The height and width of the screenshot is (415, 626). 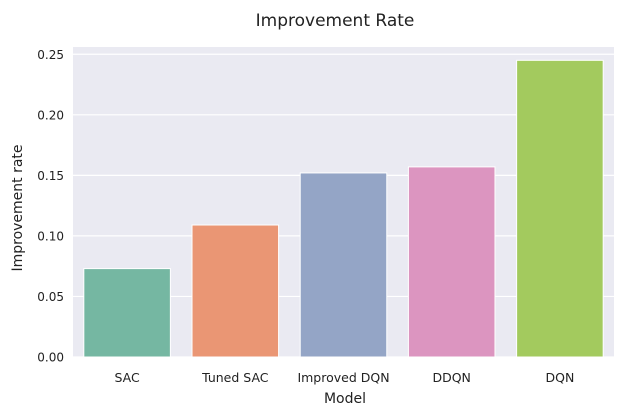 I want to click on y-axis-label: Improvement rate, so click(x=18, y=207).